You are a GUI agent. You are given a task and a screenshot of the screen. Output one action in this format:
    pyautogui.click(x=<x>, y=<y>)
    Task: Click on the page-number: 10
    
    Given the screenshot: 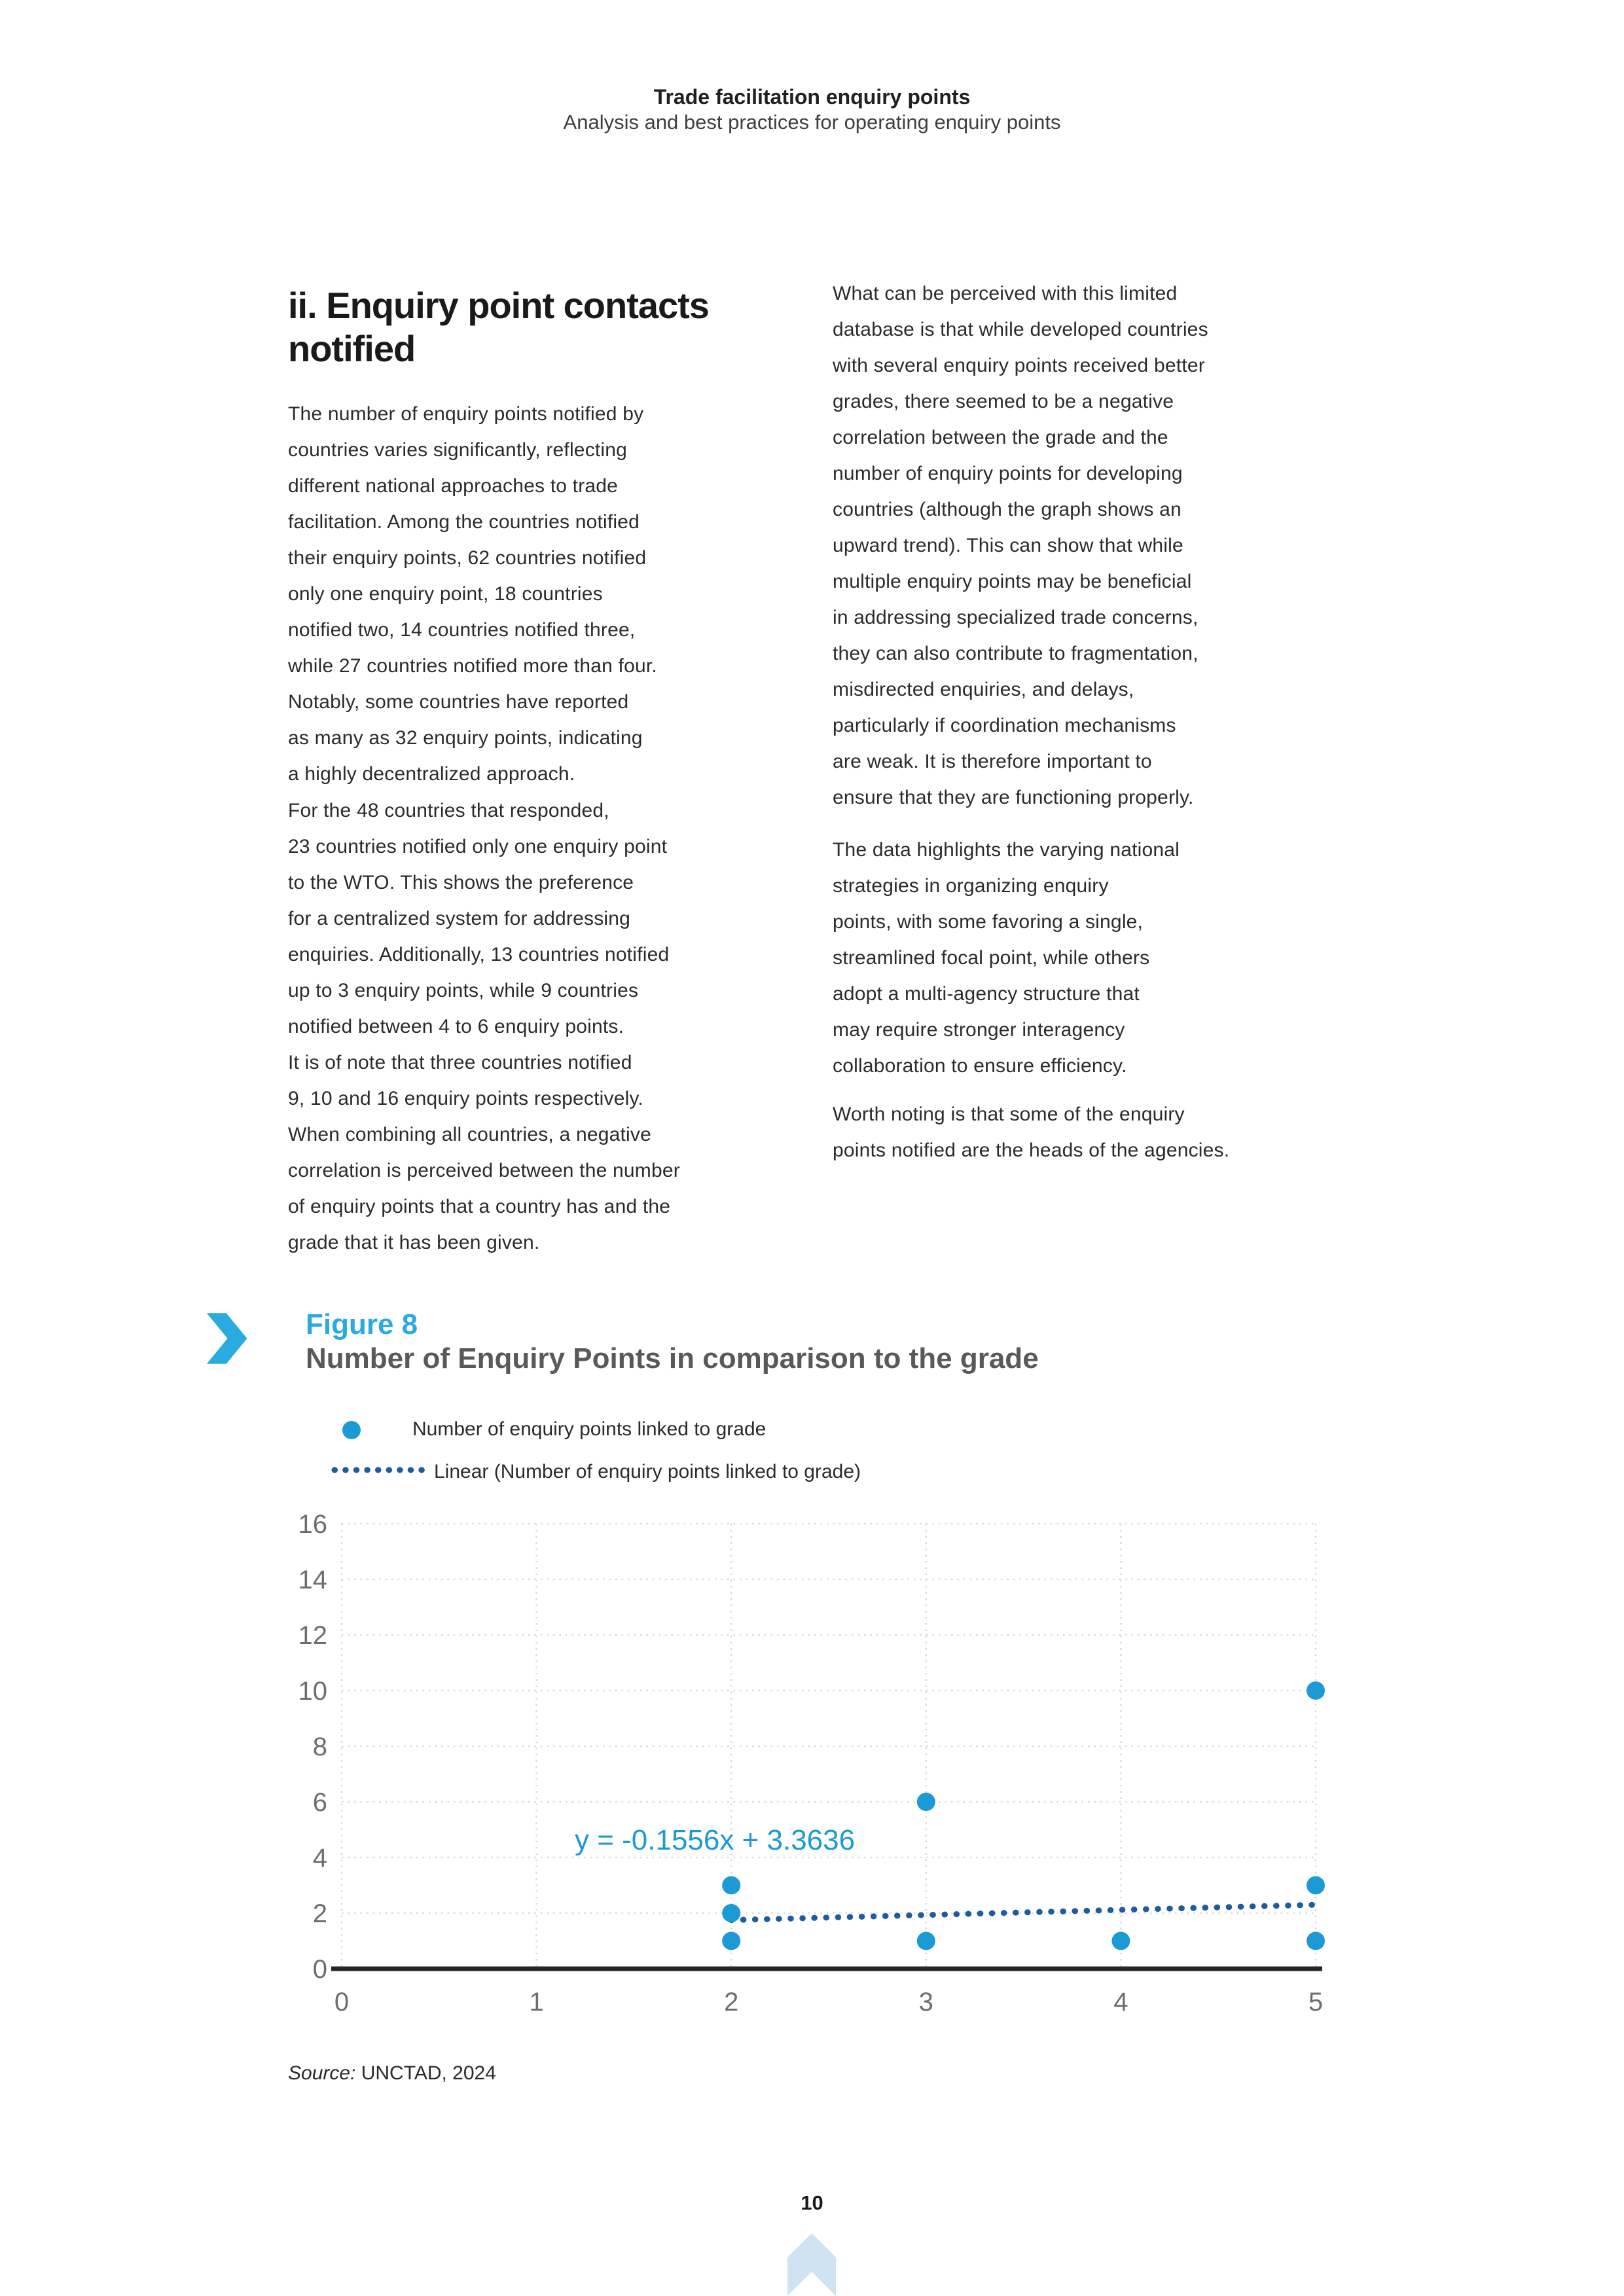 What is the action you would take?
    pyautogui.click(x=812, y=2202)
    